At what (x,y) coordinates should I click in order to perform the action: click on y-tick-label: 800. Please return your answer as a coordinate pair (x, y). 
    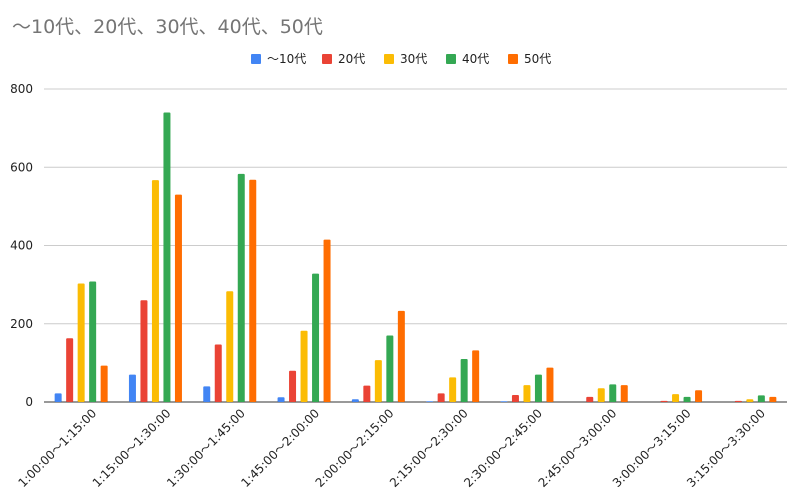
    Looking at the image, I should click on (21, 89).